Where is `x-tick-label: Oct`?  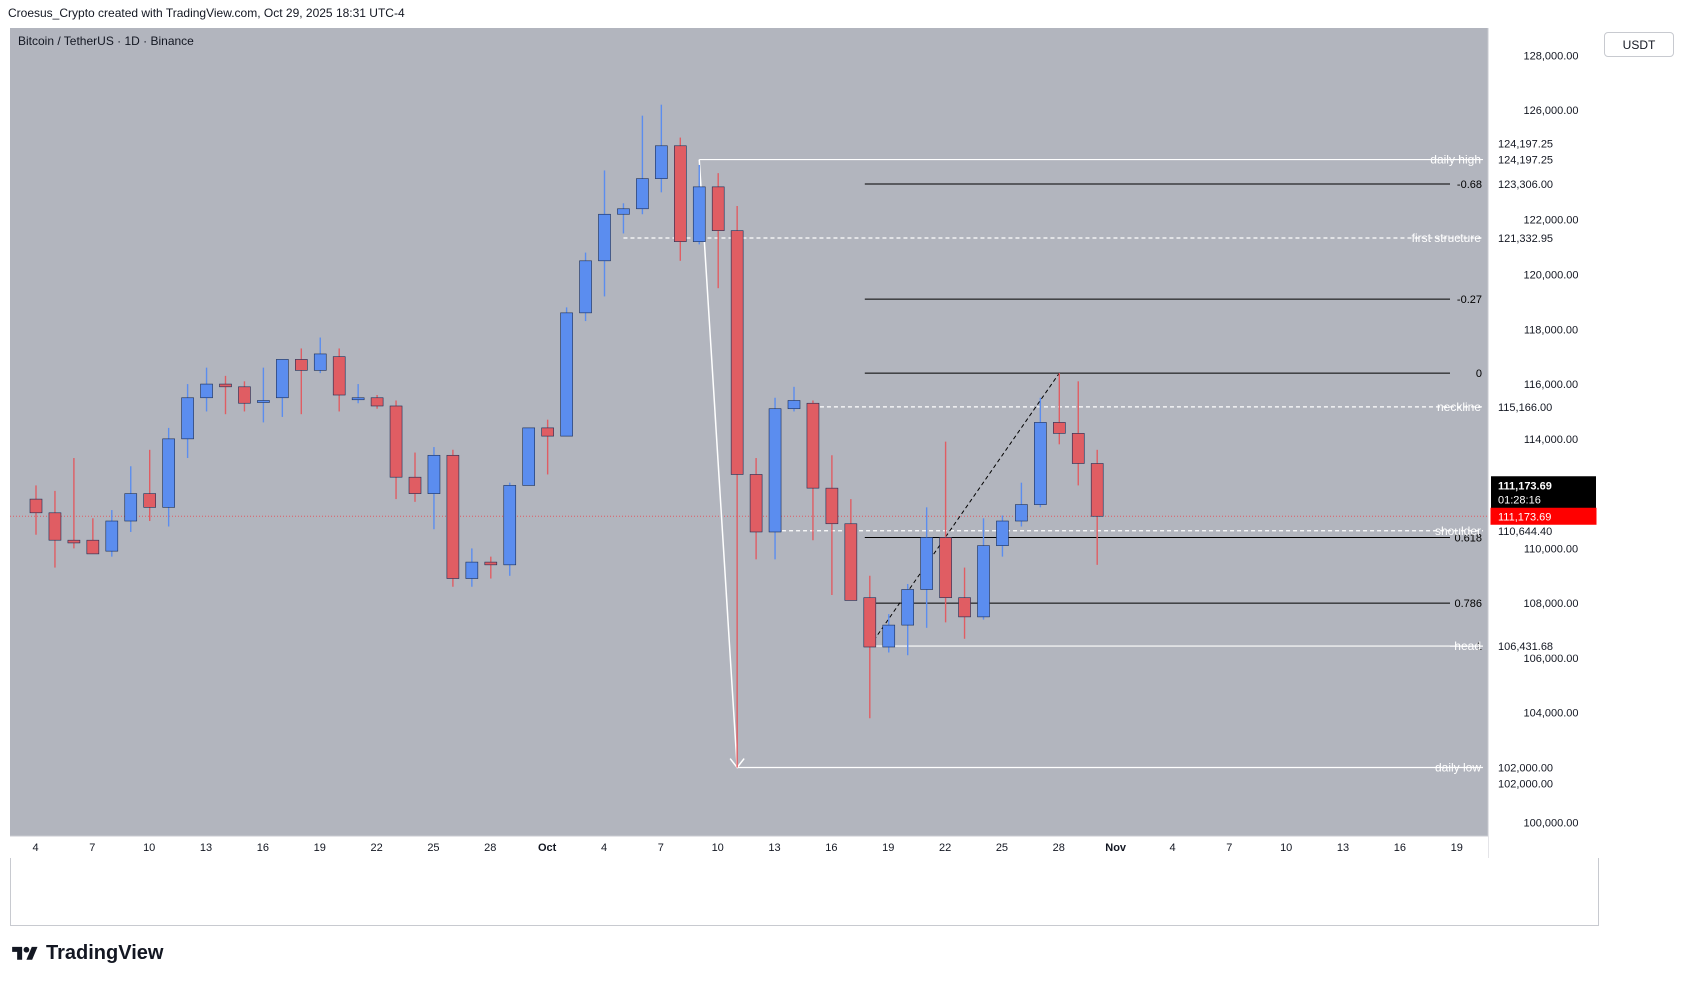 x-tick-label: Oct is located at coordinates (547, 848).